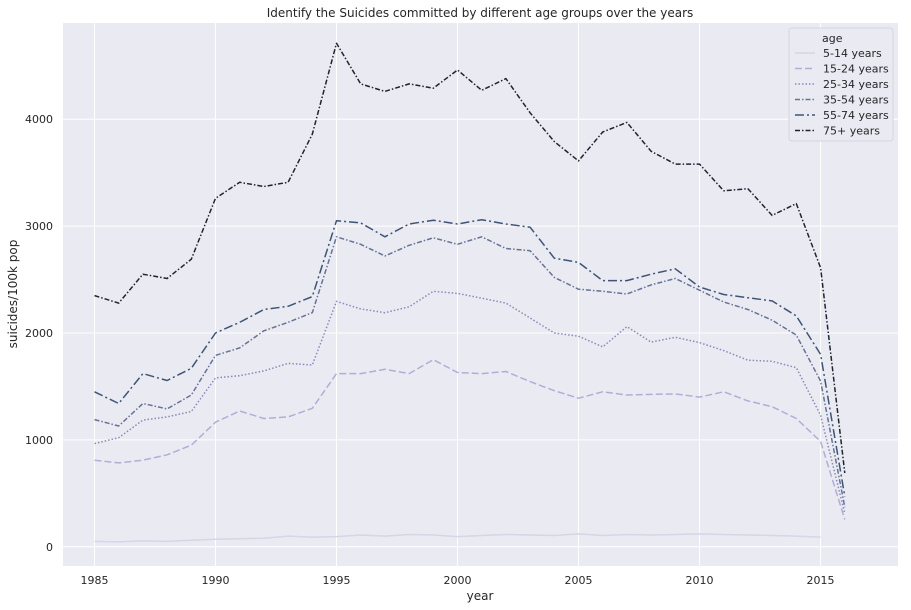 This screenshot has width=911, height=610. Describe the element at coordinates (700, 580) in the screenshot. I see `x-tick-label: 2010` at that location.